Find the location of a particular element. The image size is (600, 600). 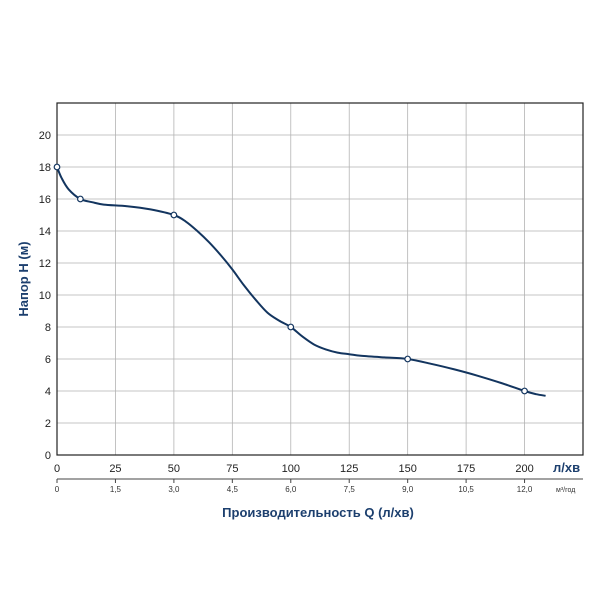

y-tick-label: 2 is located at coordinates (48, 424).